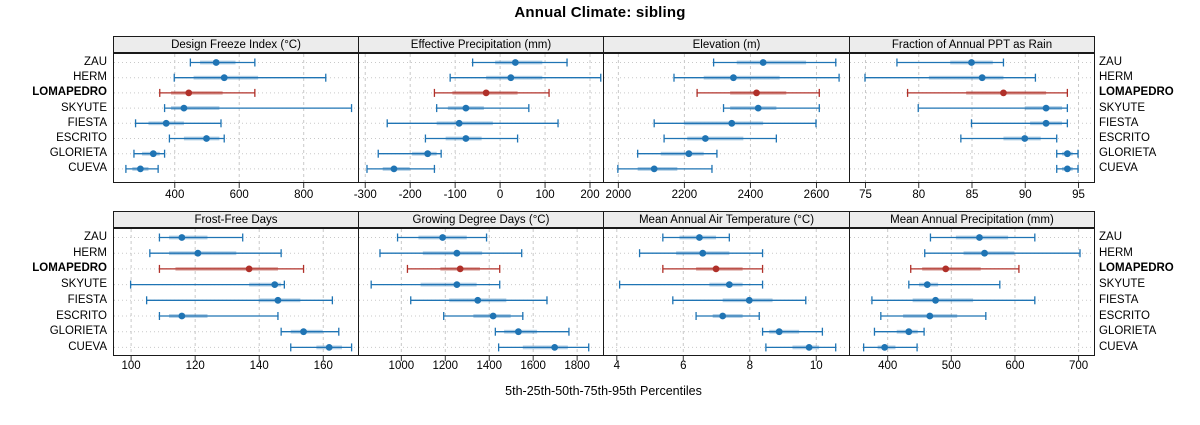 This screenshot has width=1200, height=425. I want to click on panel-title: Frost-Free Days, so click(236, 219).